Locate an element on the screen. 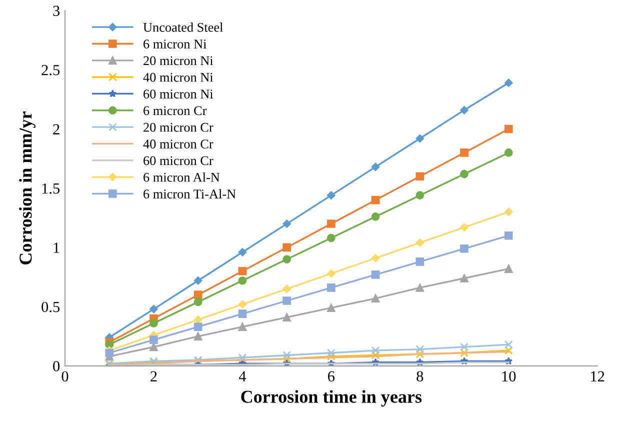 The width and height of the screenshot is (619, 423). y-tick-label: 0 is located at coordinates (56, 366).